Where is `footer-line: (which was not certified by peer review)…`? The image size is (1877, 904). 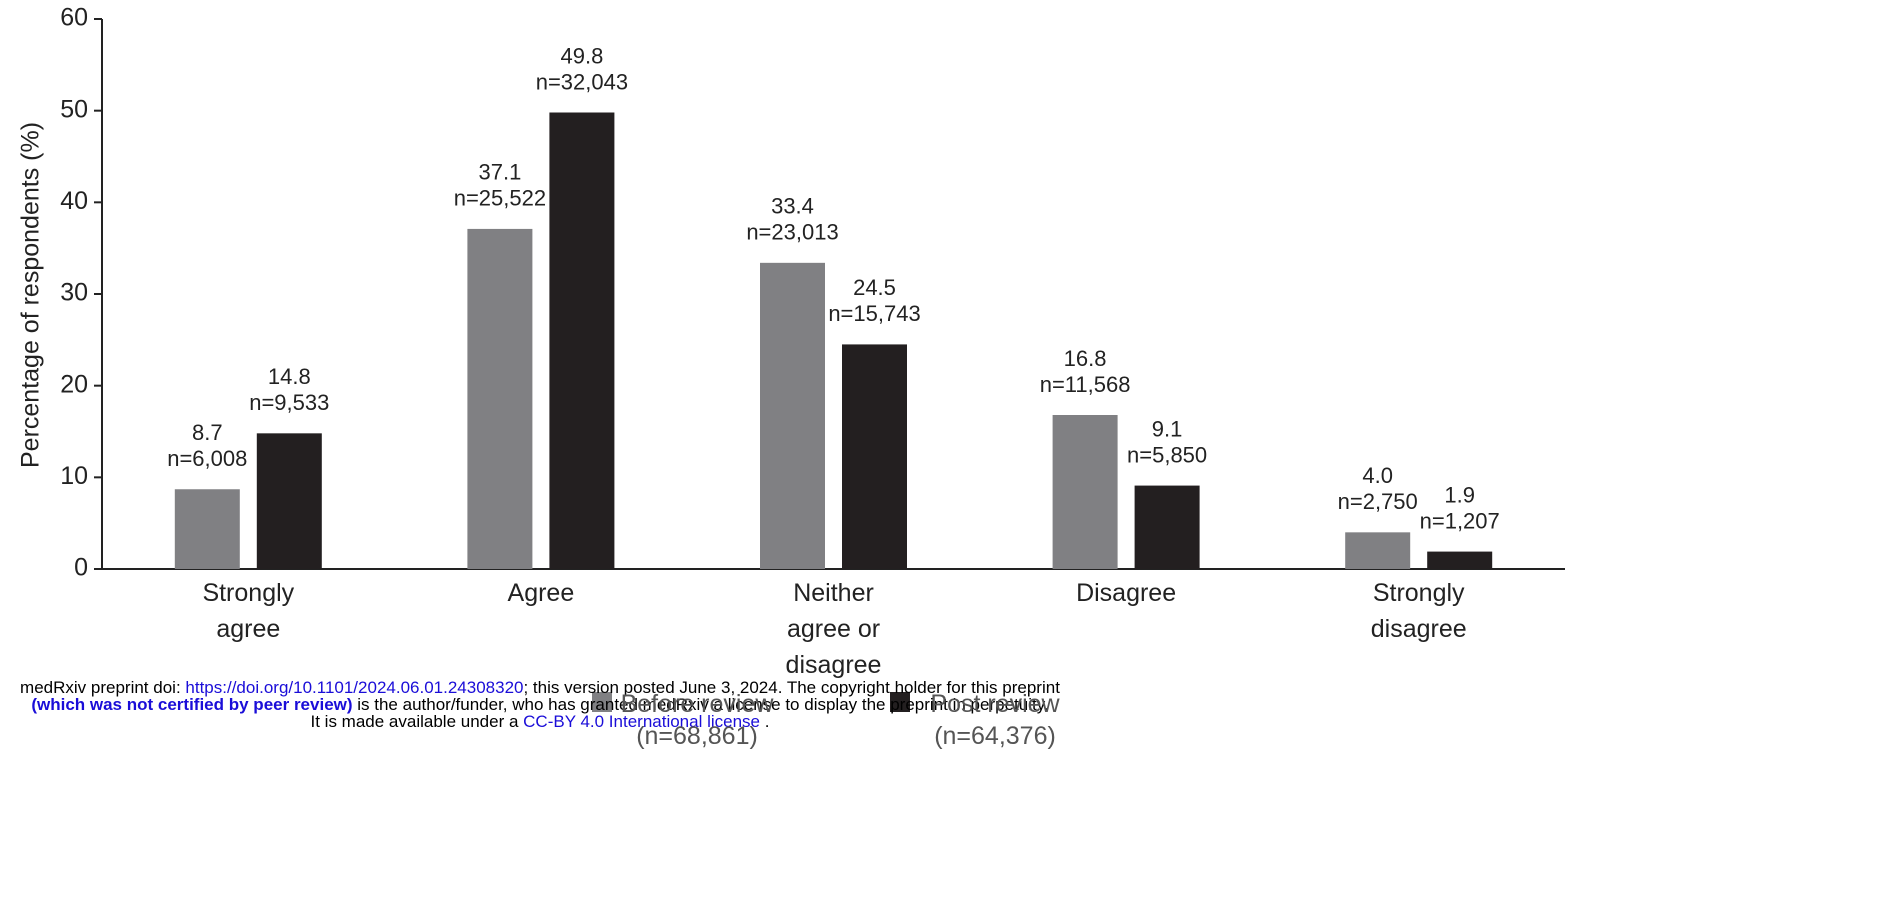
footer-line: (which was not certified by peer review)… is located at coordinates (540, 705).